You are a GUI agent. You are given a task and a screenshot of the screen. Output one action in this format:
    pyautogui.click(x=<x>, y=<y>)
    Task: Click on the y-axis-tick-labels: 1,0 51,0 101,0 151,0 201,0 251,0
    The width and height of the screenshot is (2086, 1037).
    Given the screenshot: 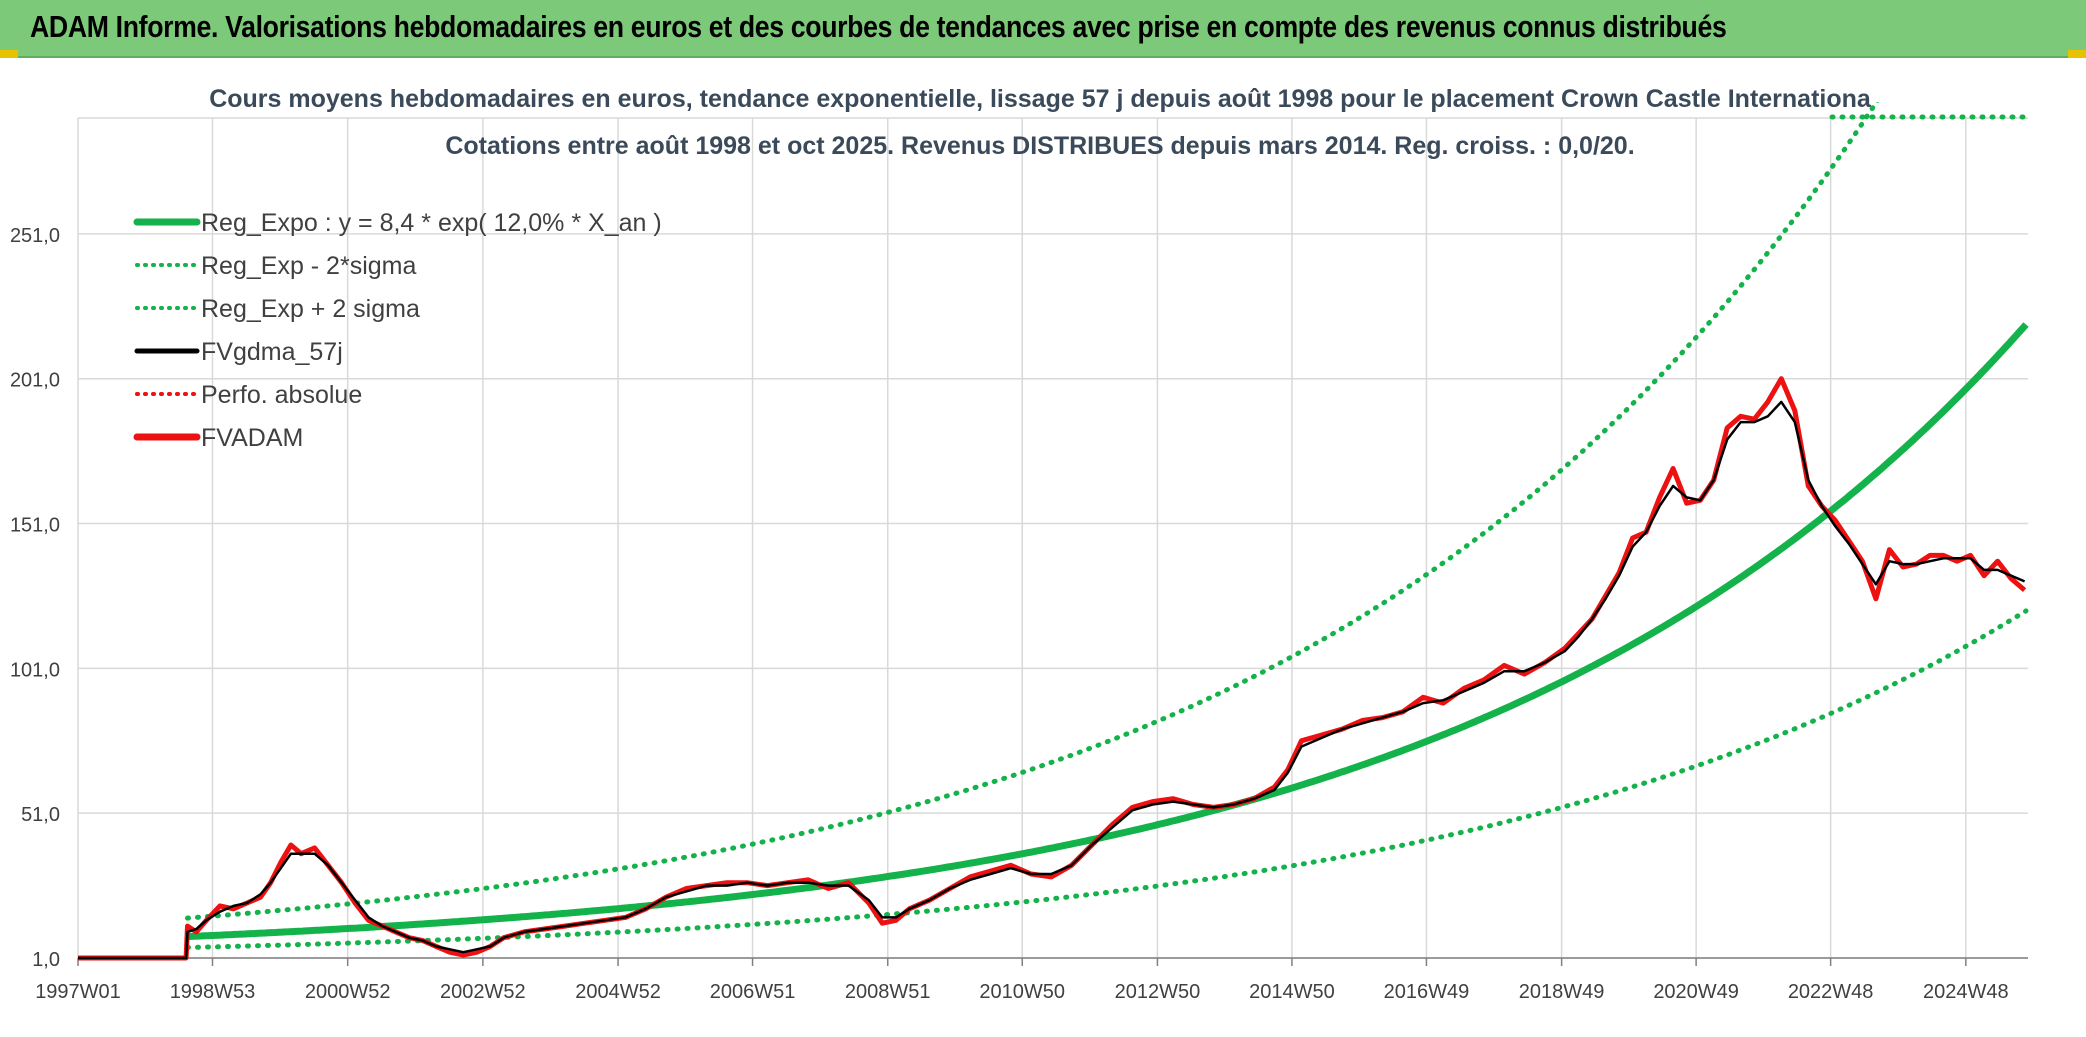 What is the action you would take?
    pyautogui.click(x=35, y=598)
    